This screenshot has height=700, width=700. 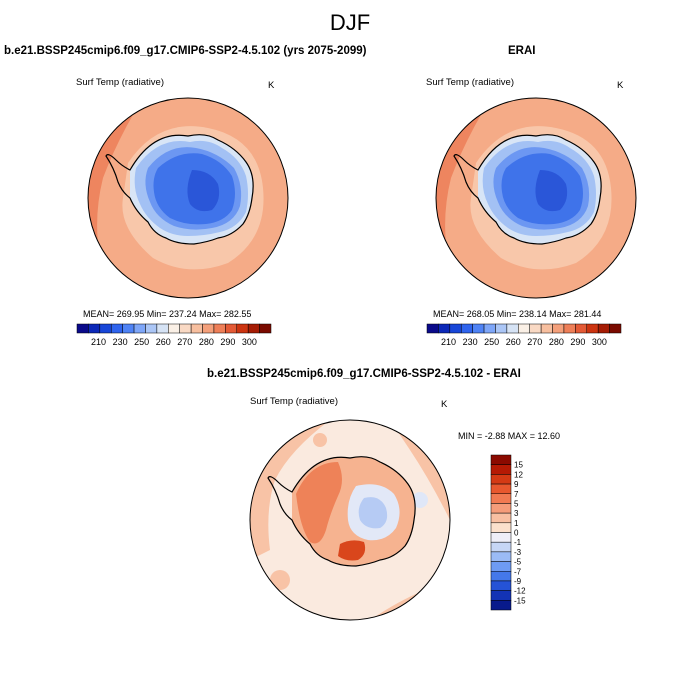 What do you see at coordinates (350, 520) in the screenshot?
I see `diff-polar-map` at bounding box center [350, 520].